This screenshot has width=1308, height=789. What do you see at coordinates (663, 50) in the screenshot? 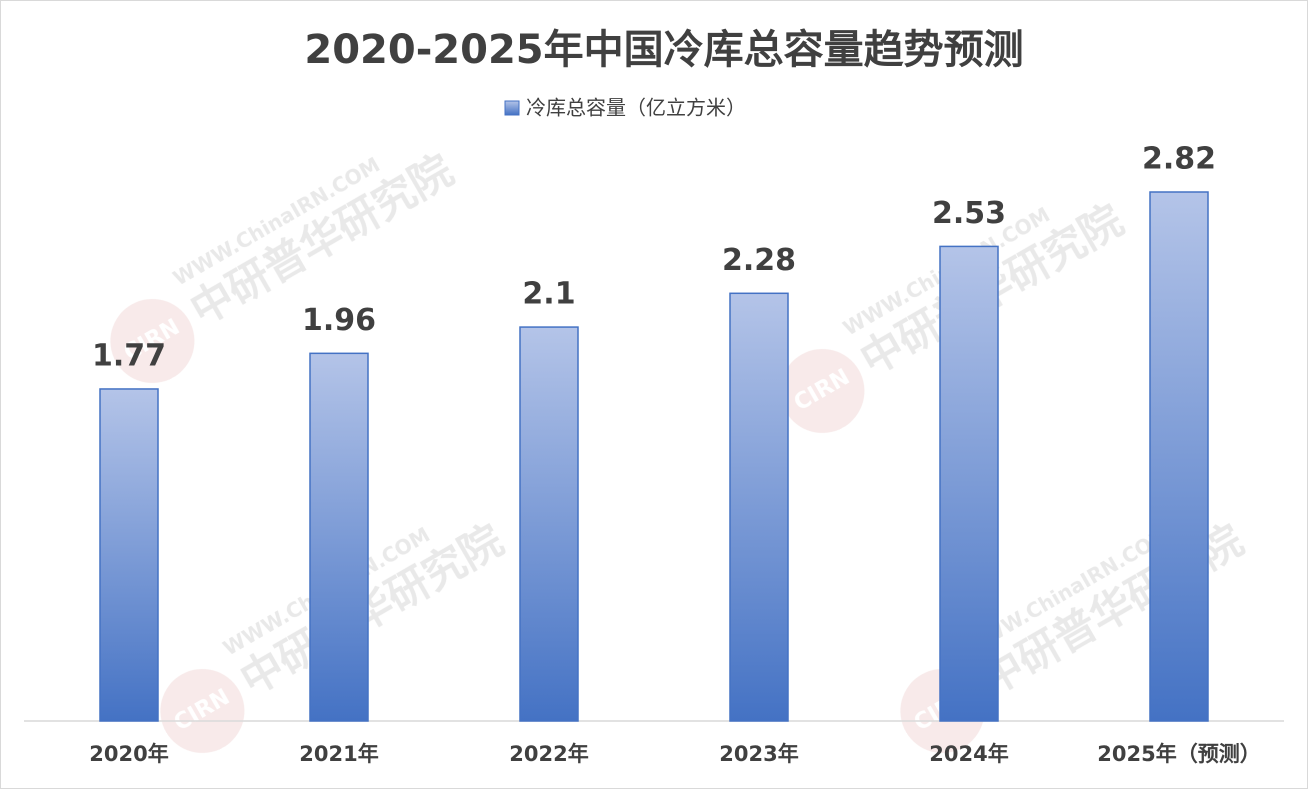
I see `chart-title: 2020-2025年中国冷库总容量趋势预测` at bounding box center [663, 50].